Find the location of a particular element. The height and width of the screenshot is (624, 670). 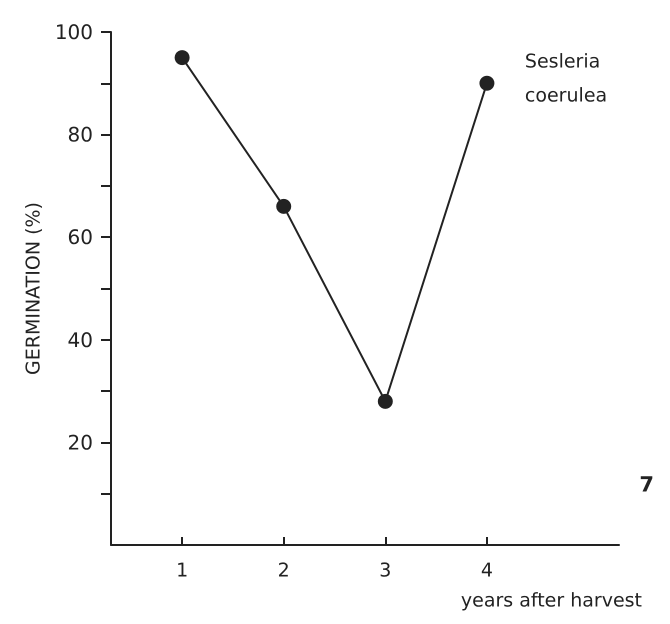

y-tick-label: 40 is located at coordinates (80, 340).